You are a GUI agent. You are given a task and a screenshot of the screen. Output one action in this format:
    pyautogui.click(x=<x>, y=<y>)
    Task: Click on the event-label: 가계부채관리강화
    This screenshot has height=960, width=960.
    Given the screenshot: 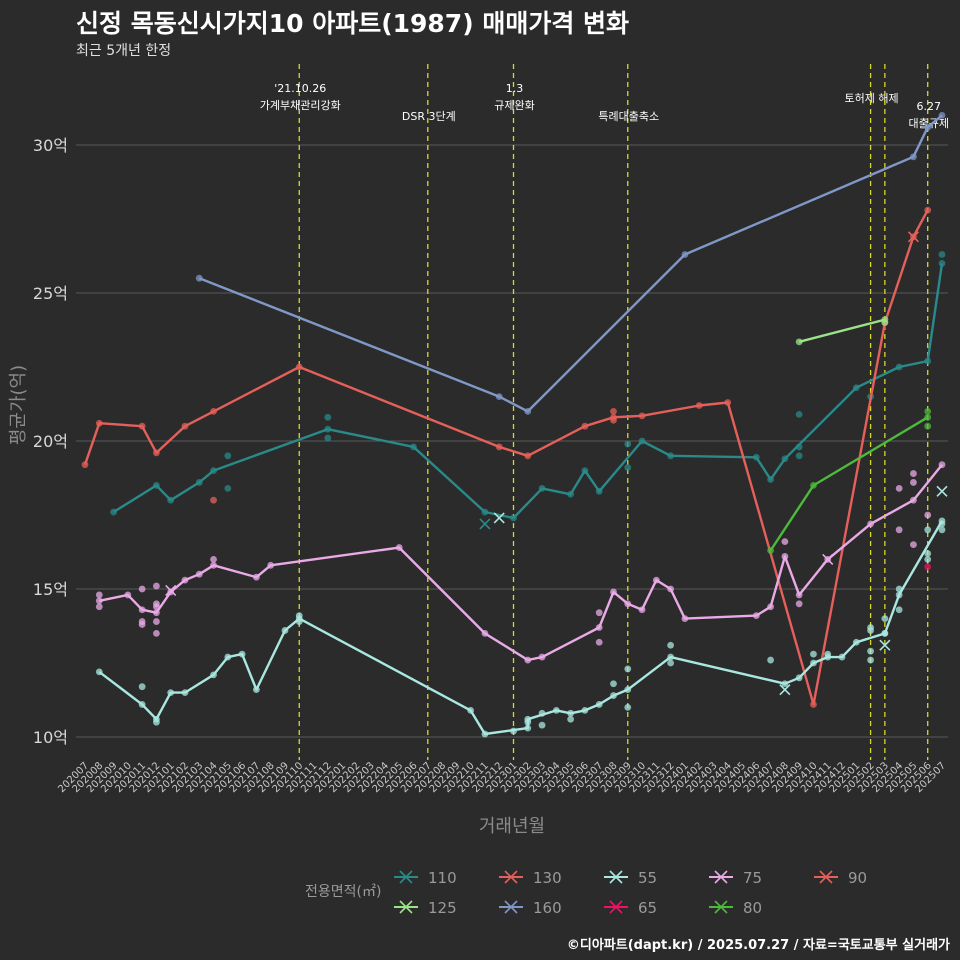 What is the action you would take?
    pyautogui.click(x=300, y=105)
    